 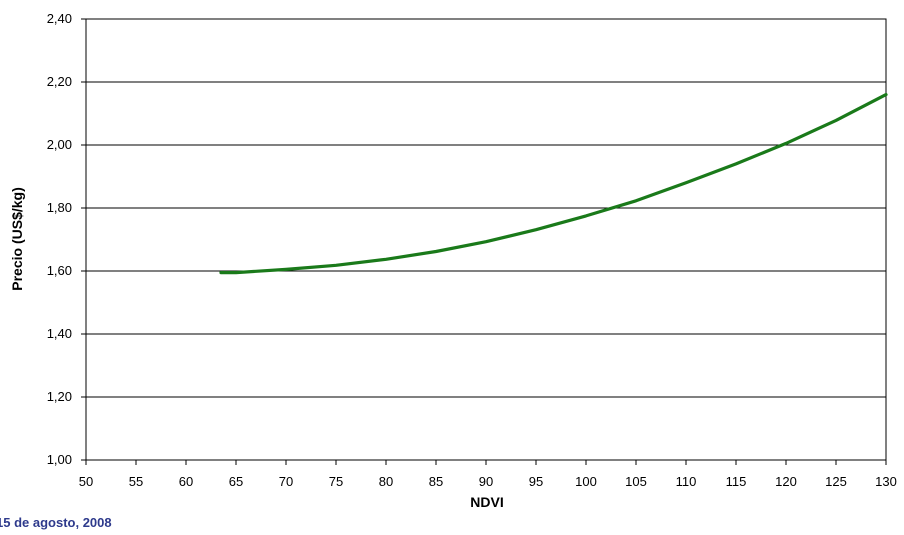 I want to click on x-tick-label: 60, so click(x=186, y=481).